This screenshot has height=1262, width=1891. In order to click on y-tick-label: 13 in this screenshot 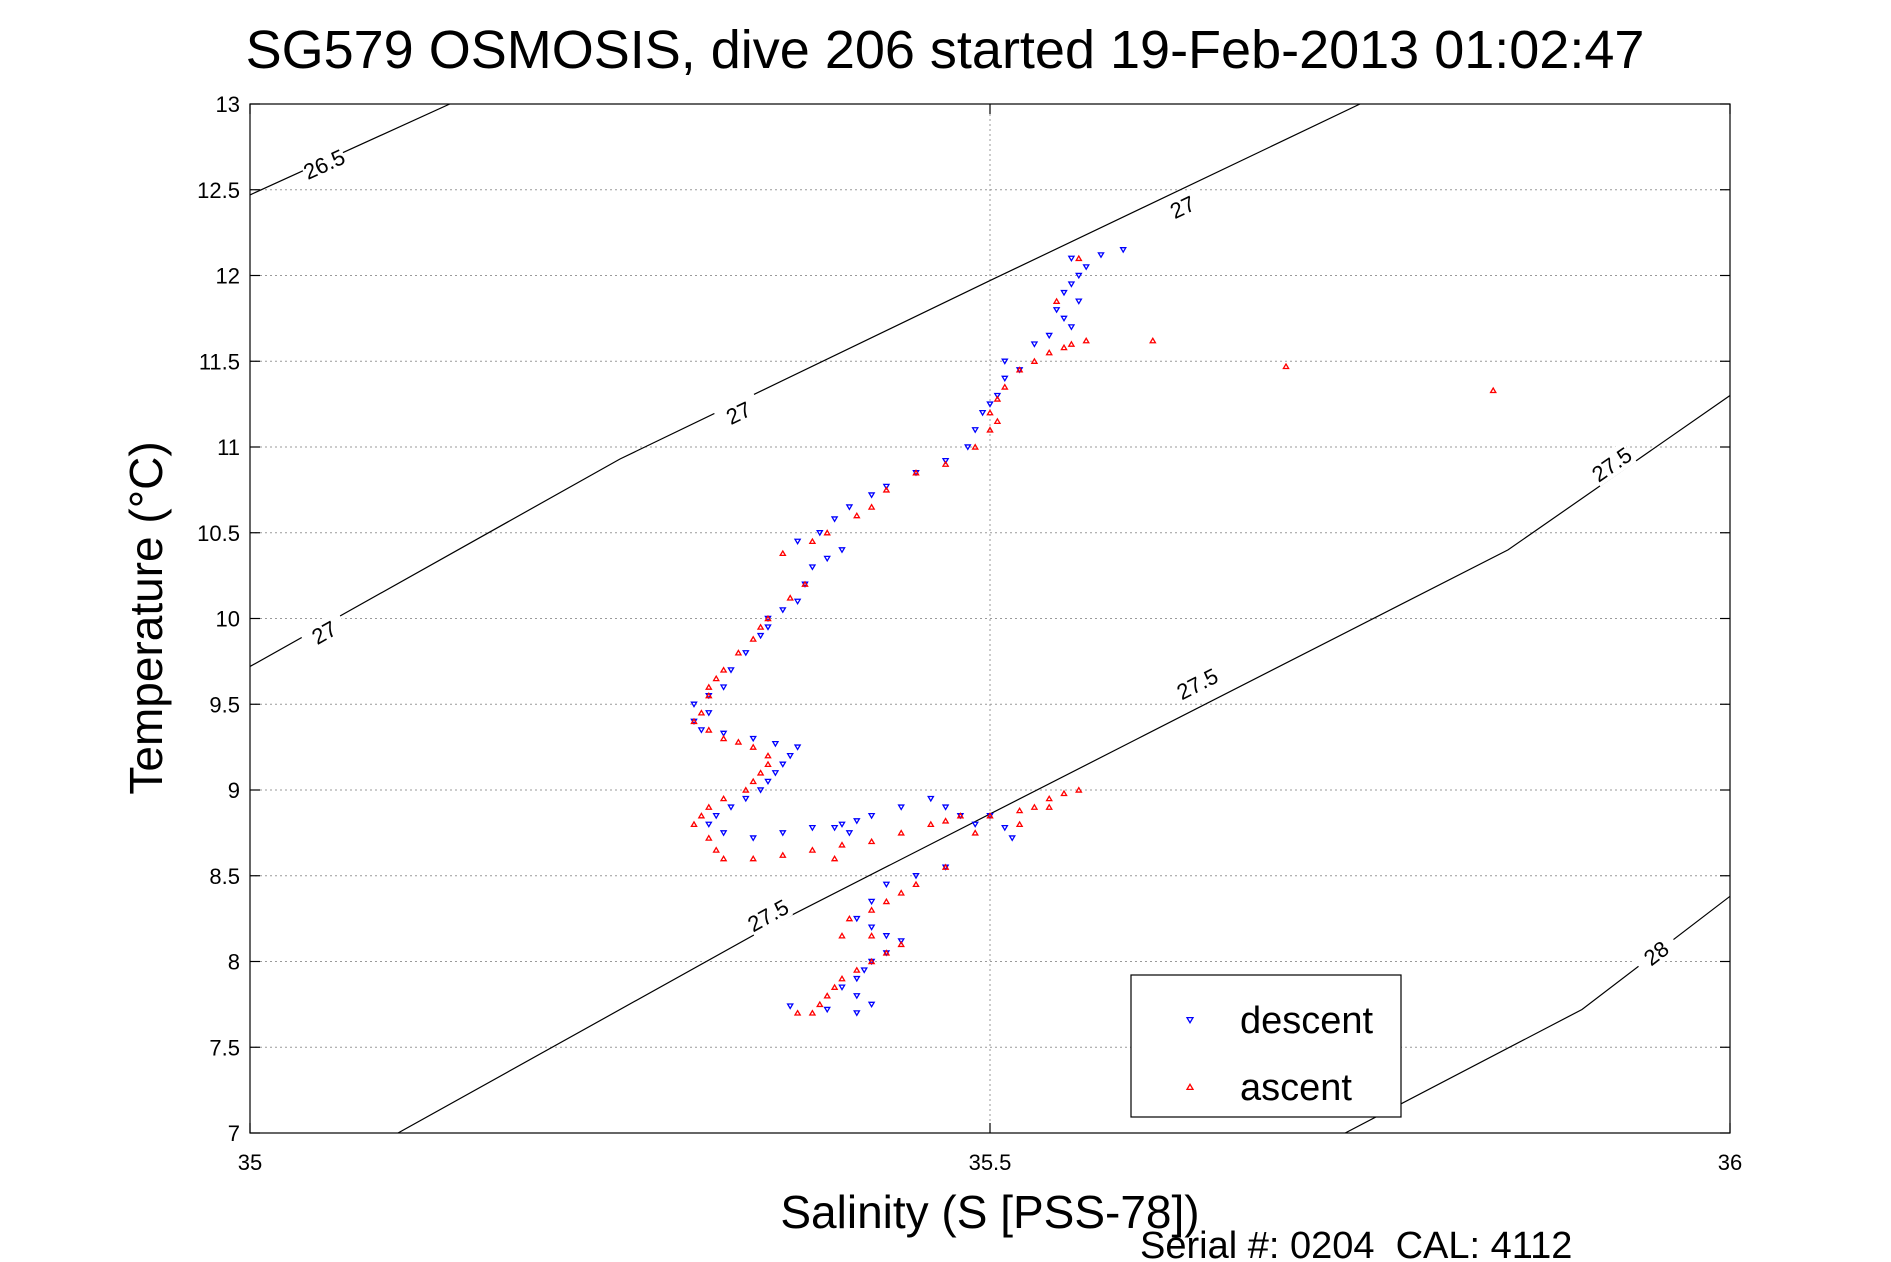, I will do `click(228, 104)`.